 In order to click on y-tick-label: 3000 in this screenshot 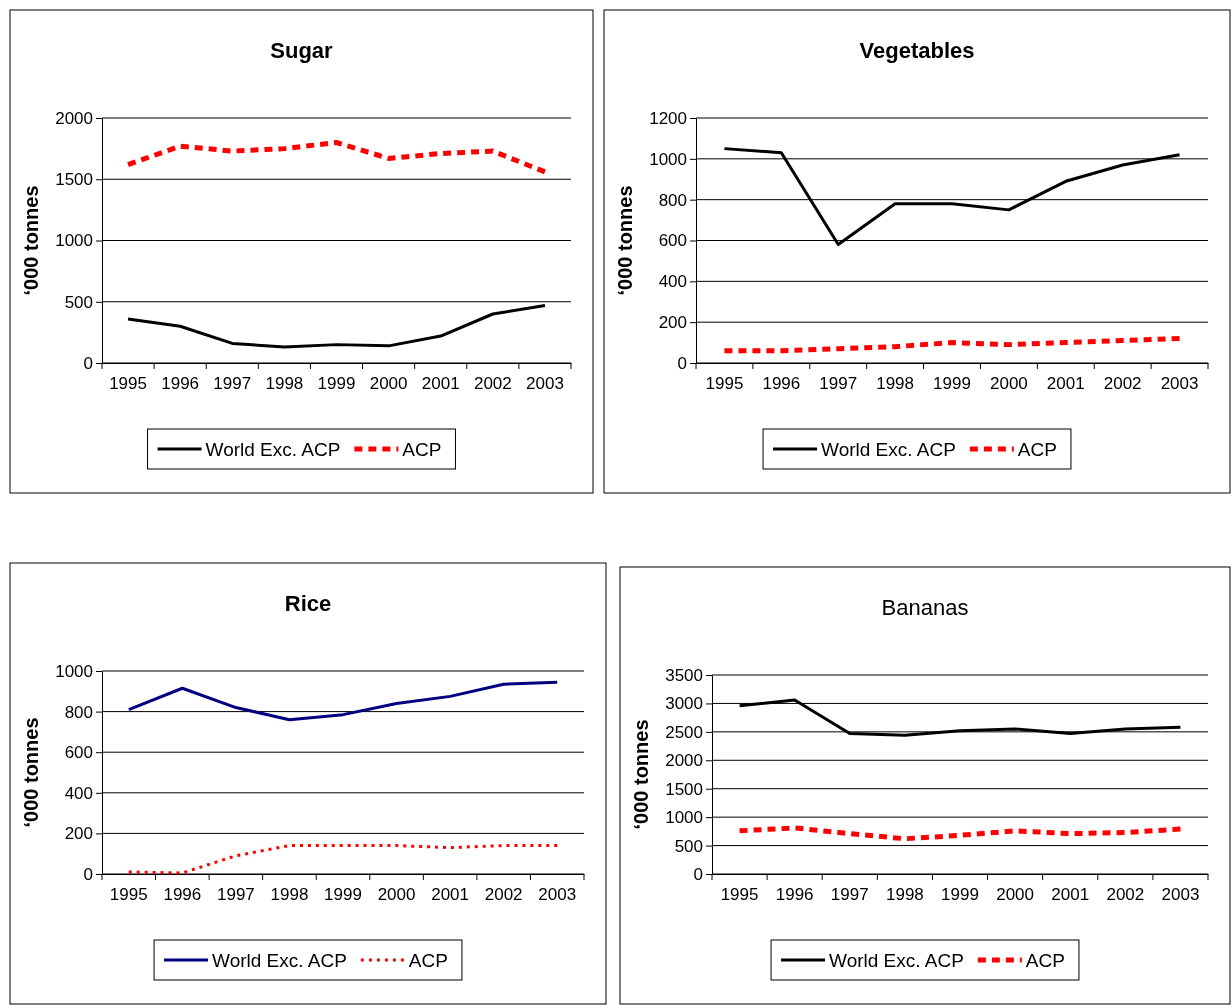, I will do `click(684, 704)`.